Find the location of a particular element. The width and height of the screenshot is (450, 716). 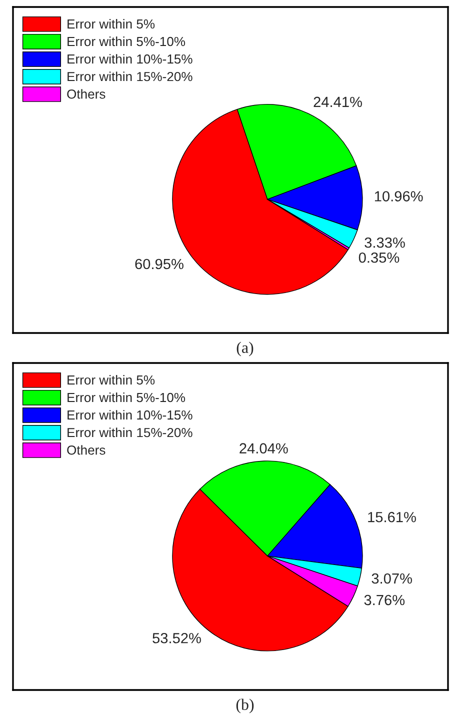

data-label: 3.33% is located at coordinates (384, 242).